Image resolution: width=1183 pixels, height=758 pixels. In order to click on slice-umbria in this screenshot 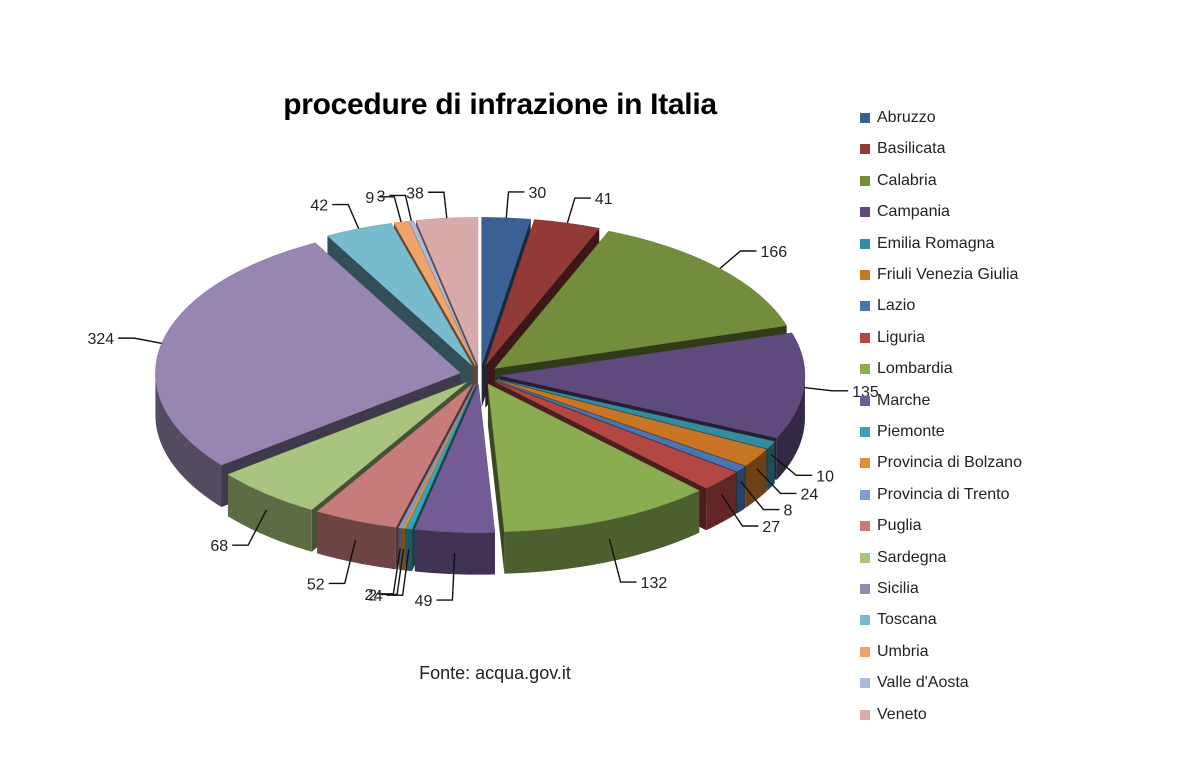, I will do `click(434, 293)`.